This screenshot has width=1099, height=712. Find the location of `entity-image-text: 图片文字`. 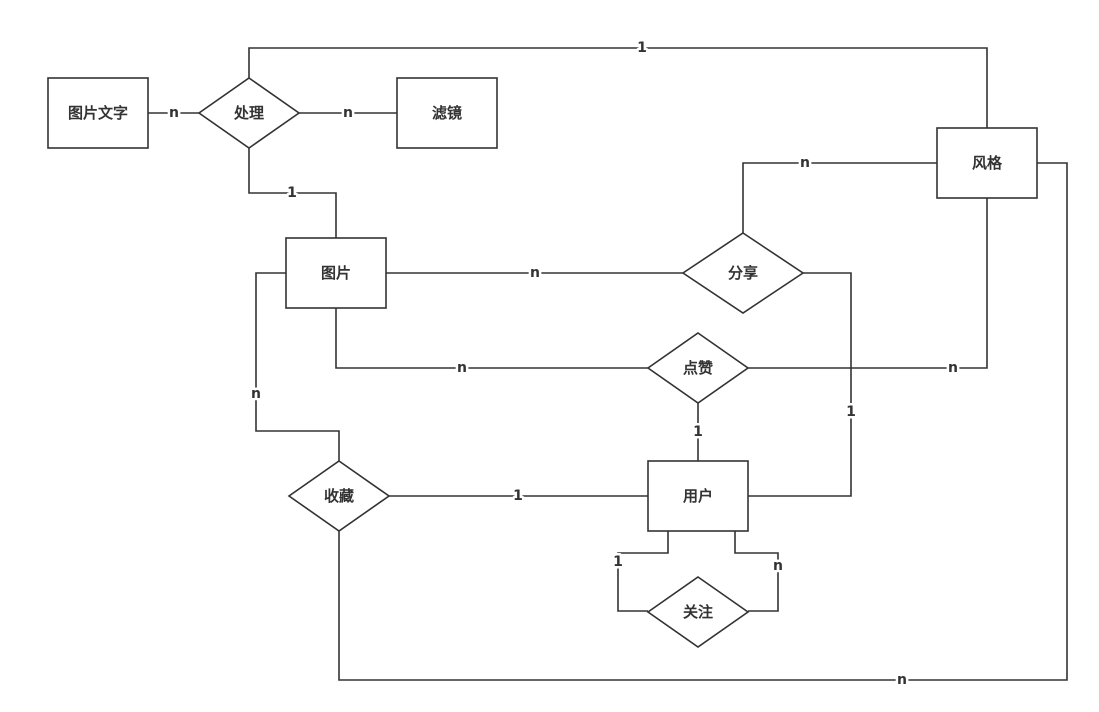

entity-image-text: 图片文字 is located at coordinates (98, 113).